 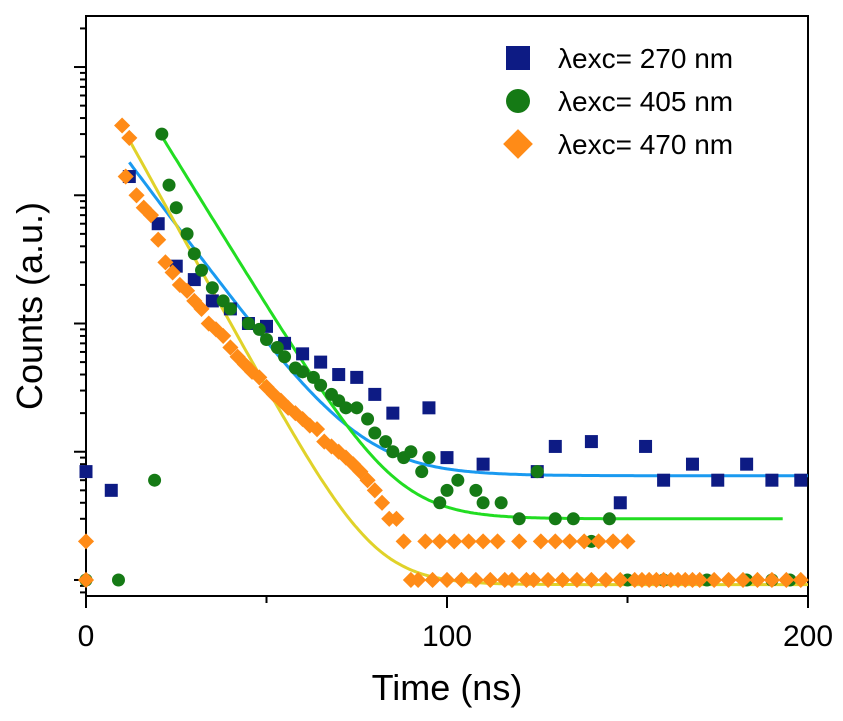 What do you see at coordinates (645, 58) in the screenshot?
I see `legend-label: λexc= 270 nm` at bounding box center [645, 58].